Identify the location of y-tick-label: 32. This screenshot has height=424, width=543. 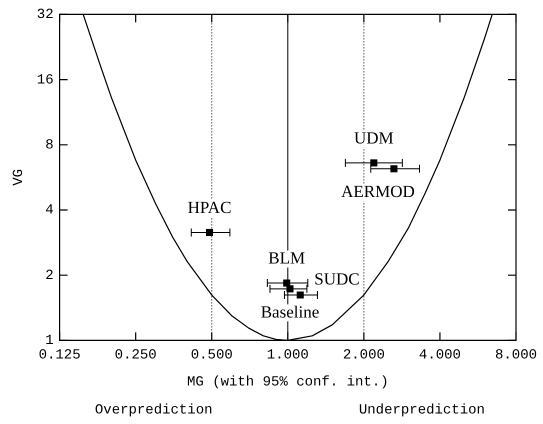
(45, 15).